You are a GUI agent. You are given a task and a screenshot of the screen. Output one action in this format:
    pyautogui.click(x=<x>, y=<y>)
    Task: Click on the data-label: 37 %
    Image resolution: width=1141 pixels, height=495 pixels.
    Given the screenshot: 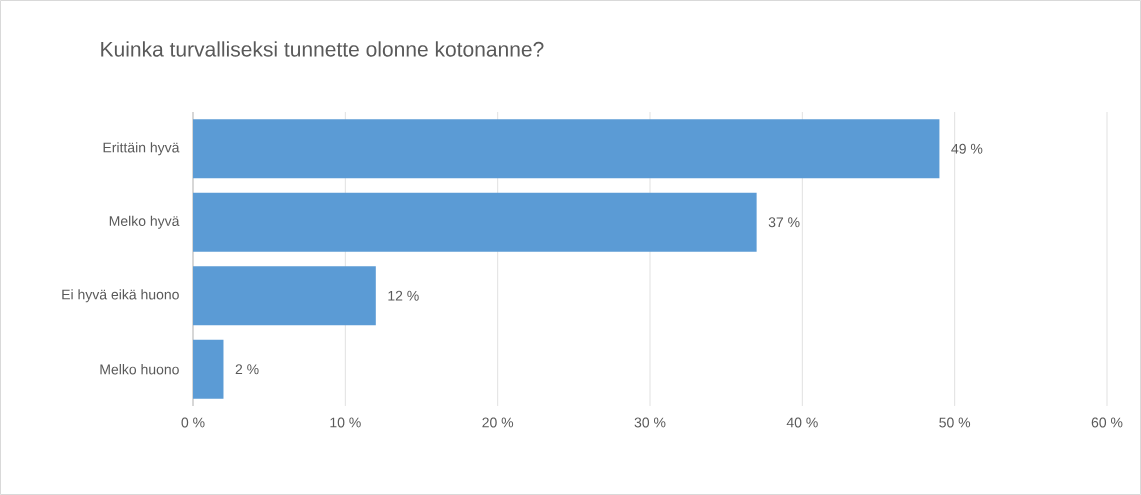 What is the action you would take?
    pyautogui.click(x=784, y=222)
    